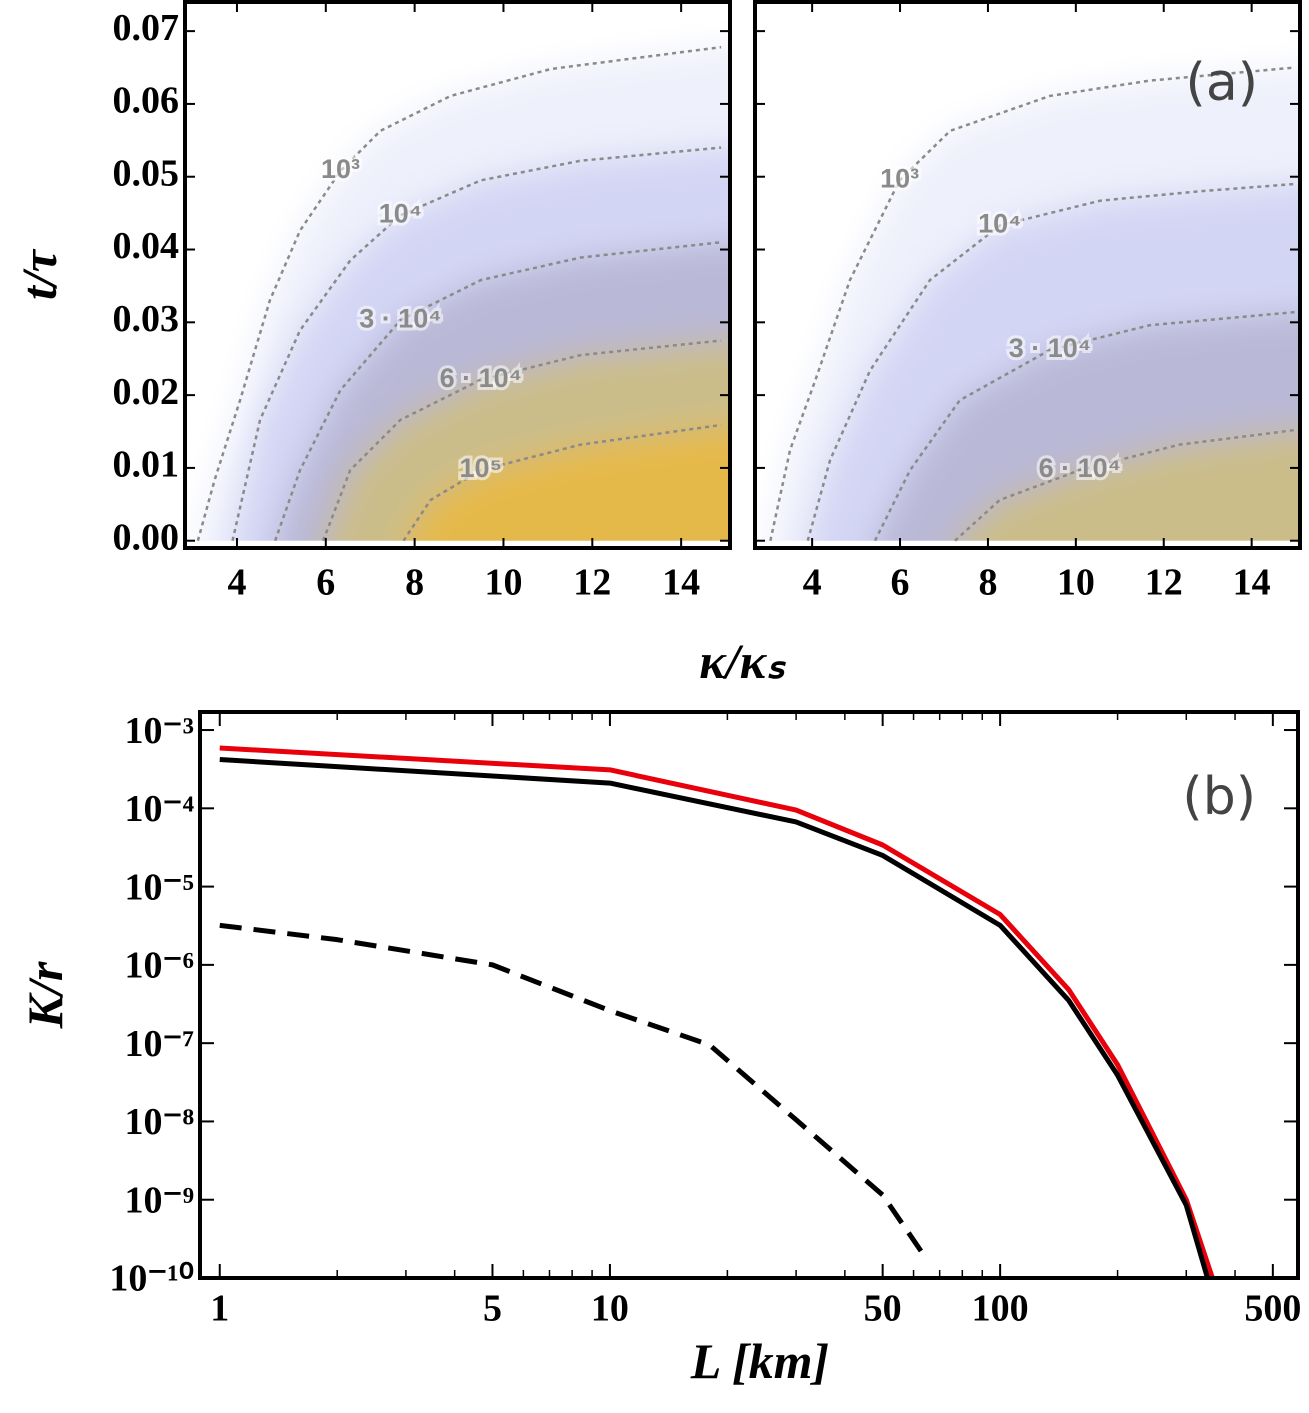 This screenshot has height=1413, width=1309. I want to click on x-tick-label: 100, so click(1000, 1309).